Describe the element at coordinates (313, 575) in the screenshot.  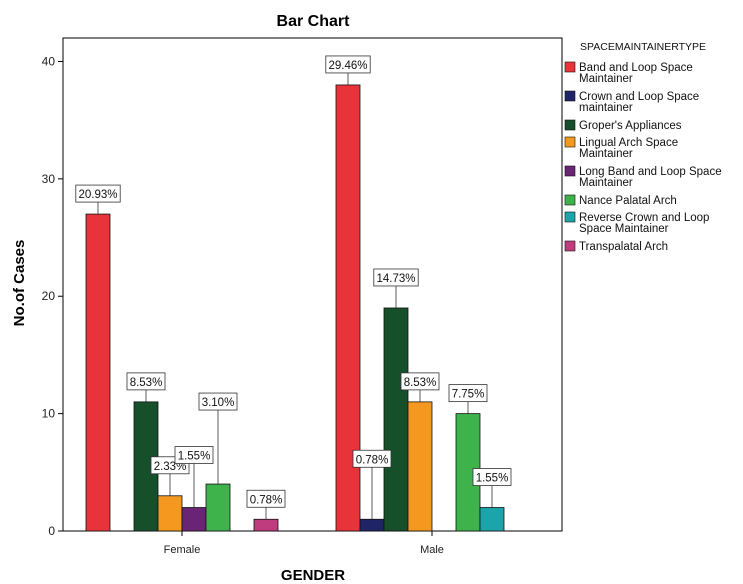
I see `x-axis-title: GENDER` at that location.